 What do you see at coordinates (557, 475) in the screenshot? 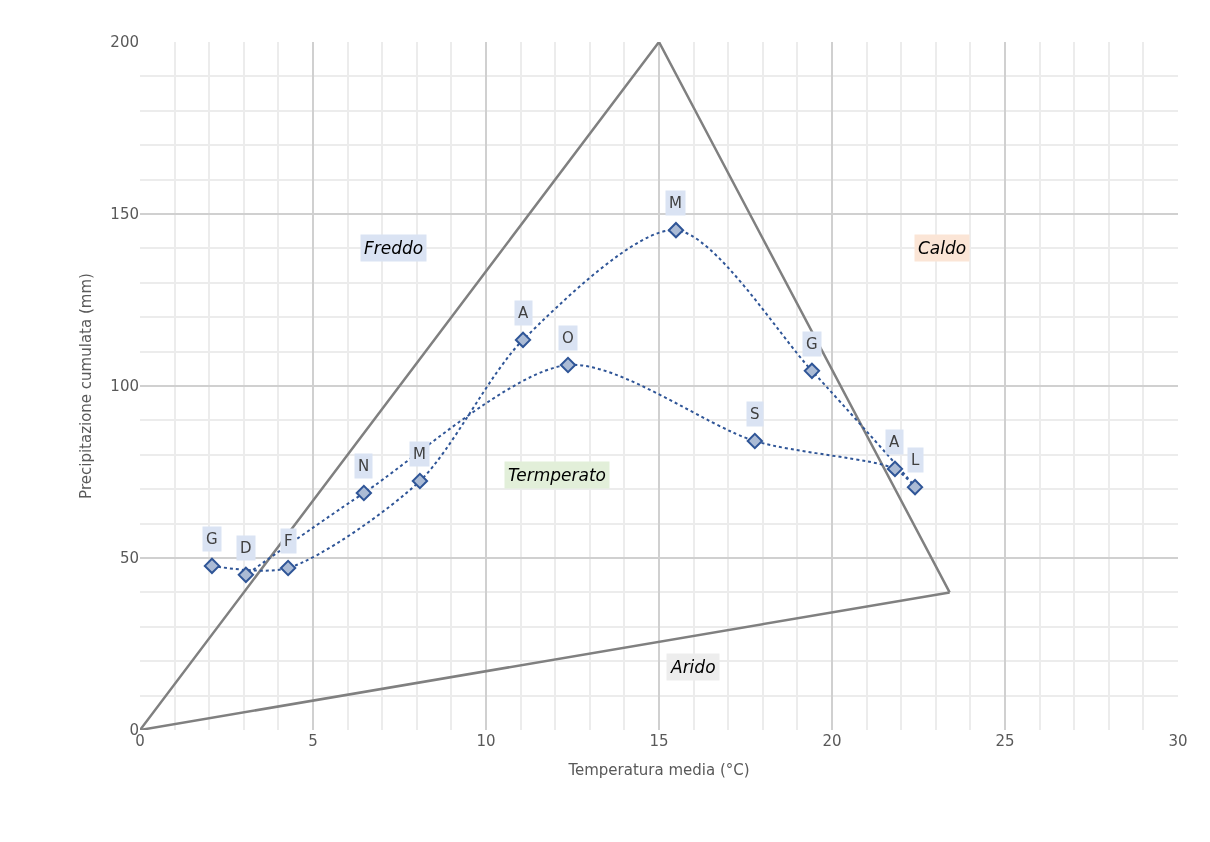
I see `annotation: Termperato` at bounding box center [557, 475].